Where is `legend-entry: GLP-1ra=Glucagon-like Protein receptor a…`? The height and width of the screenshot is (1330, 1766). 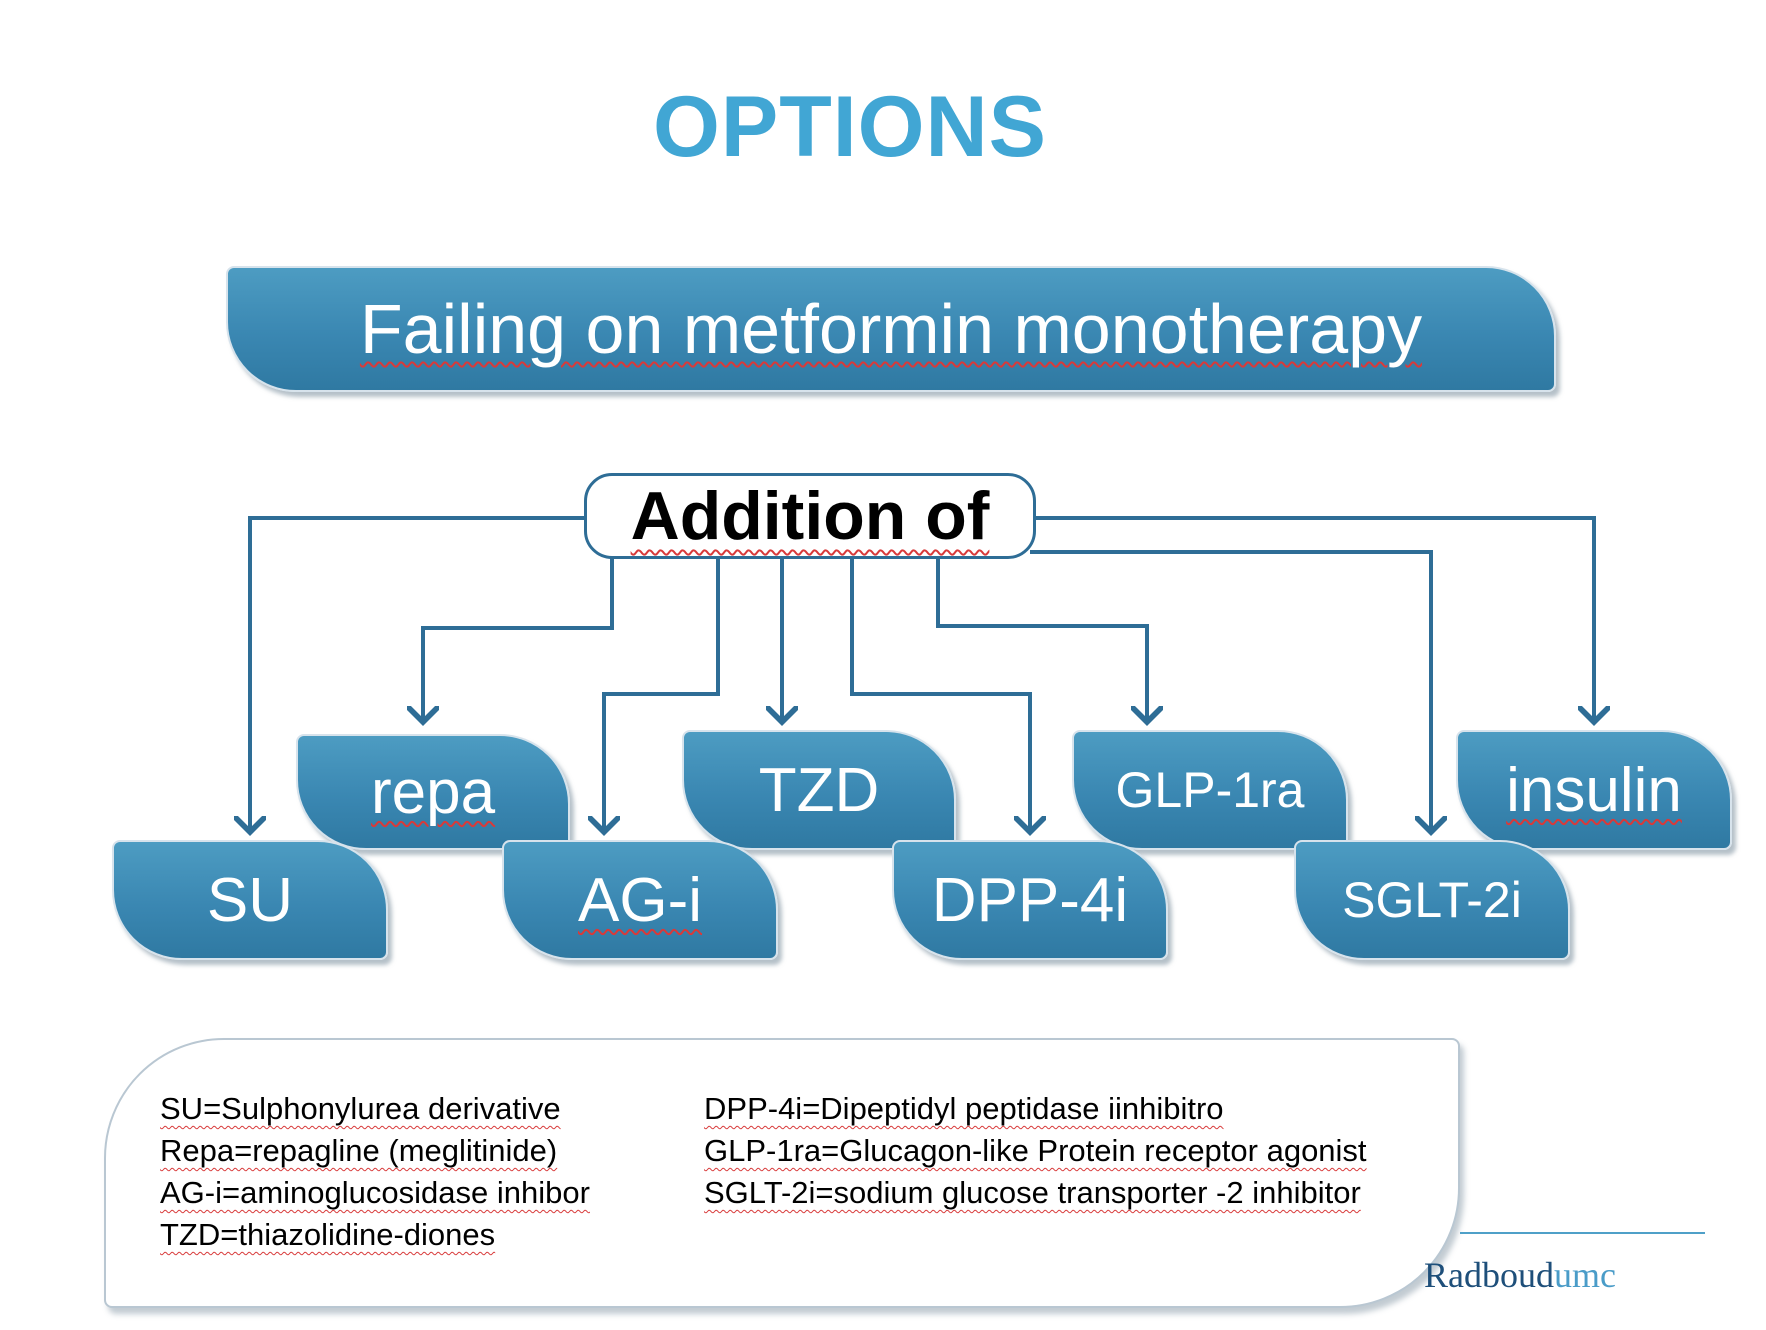 legend-entry: GLP-1ra=Glucagon-like Protein receptor a… is located at coordinates (1035, 1150).